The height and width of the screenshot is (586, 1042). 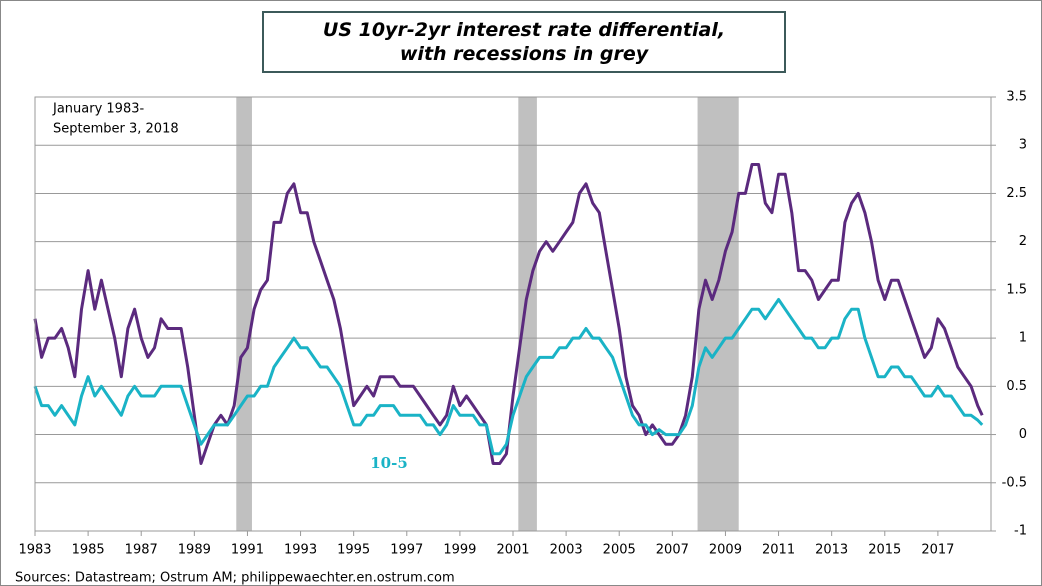 I want to click on y-tick-label: 2.5, so click(x=1016, y=193).